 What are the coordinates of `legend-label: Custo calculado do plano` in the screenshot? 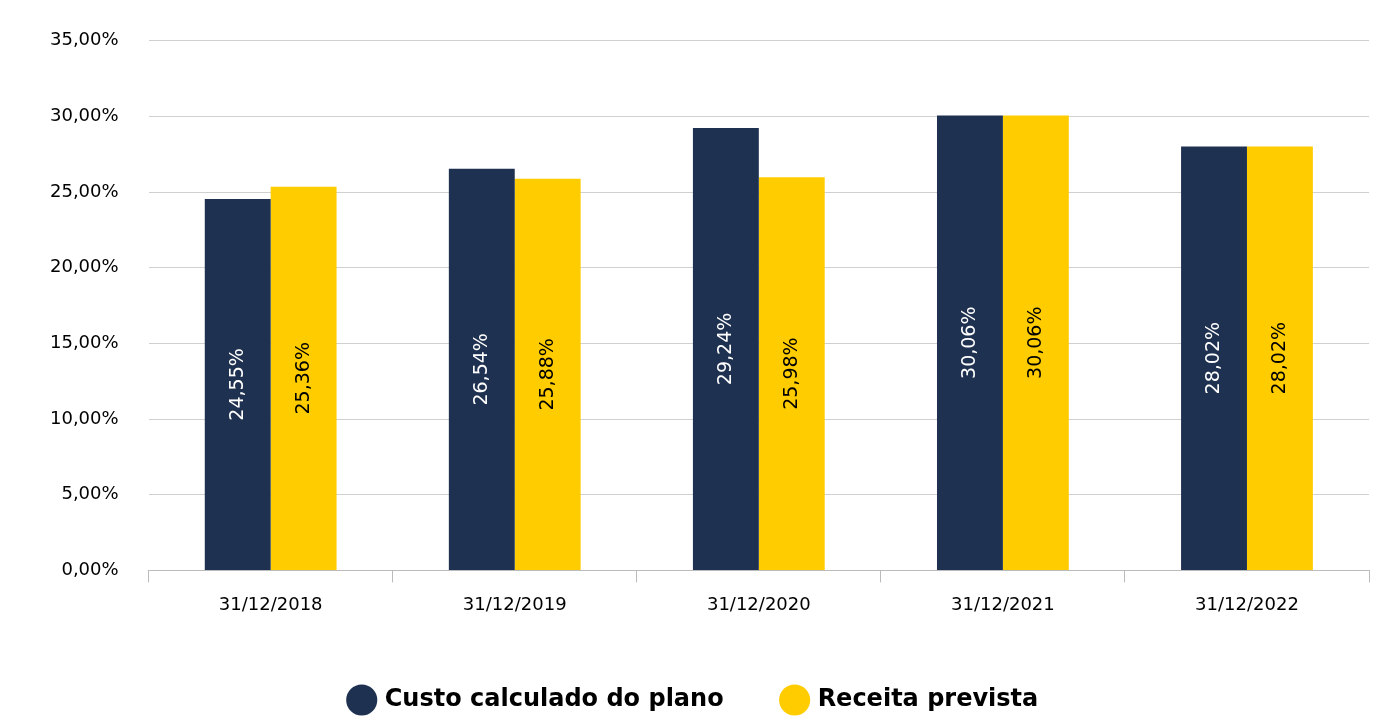 It's located at (554, 698).